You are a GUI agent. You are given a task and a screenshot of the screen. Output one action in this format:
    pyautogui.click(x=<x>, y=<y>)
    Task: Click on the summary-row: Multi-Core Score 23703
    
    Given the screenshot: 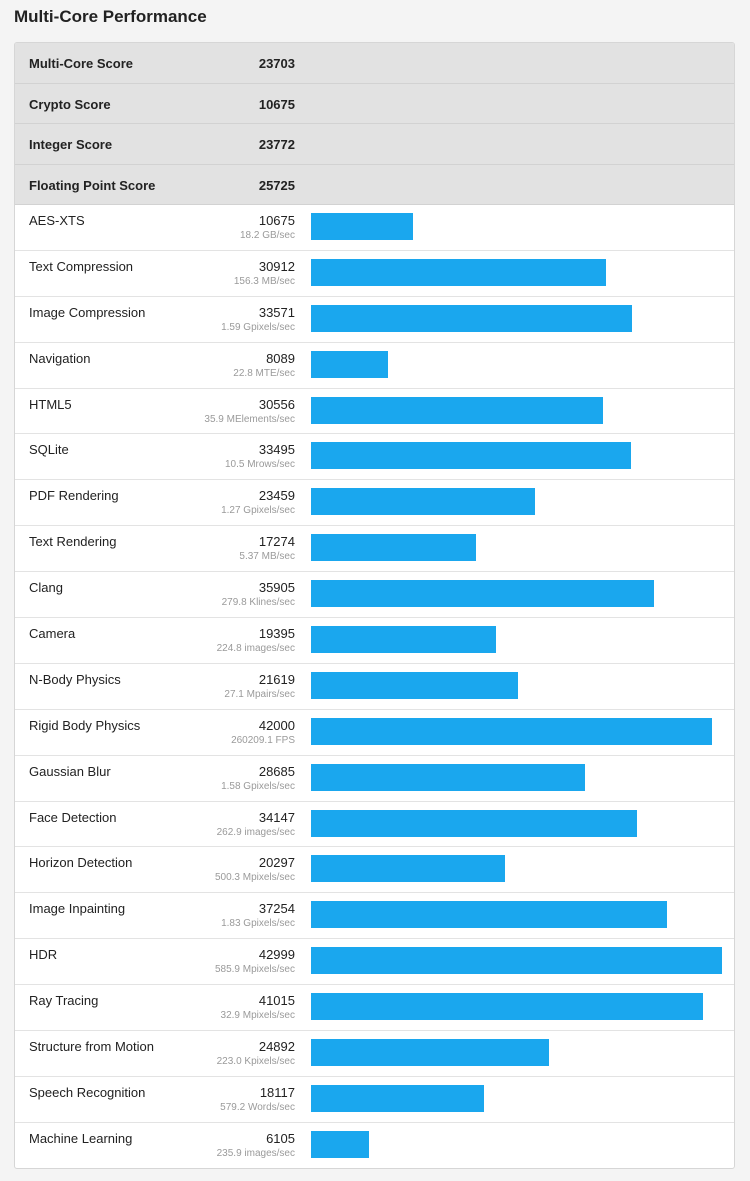 What is the action you would take?
    pyautogui.click(x=374, y=63)
    